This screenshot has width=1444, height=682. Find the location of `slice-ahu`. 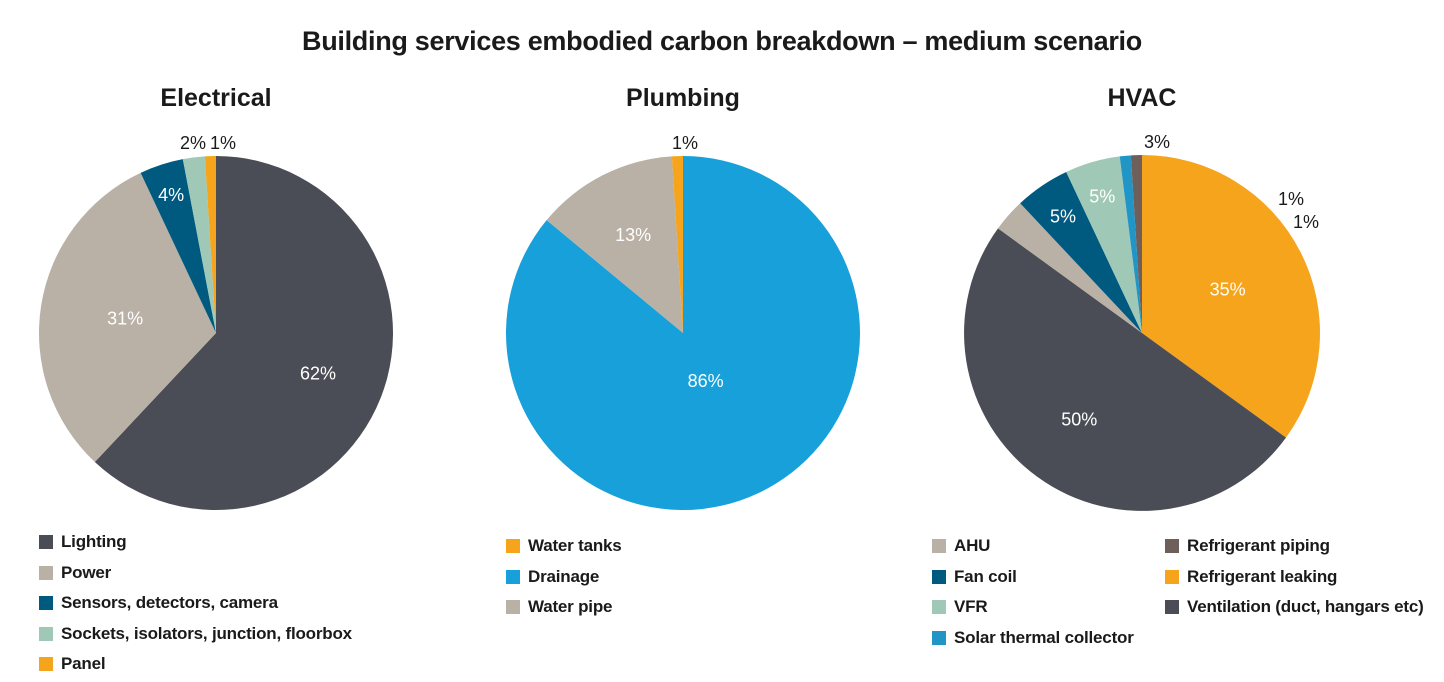

slice-ahu is located at coordinates (1069, 268).